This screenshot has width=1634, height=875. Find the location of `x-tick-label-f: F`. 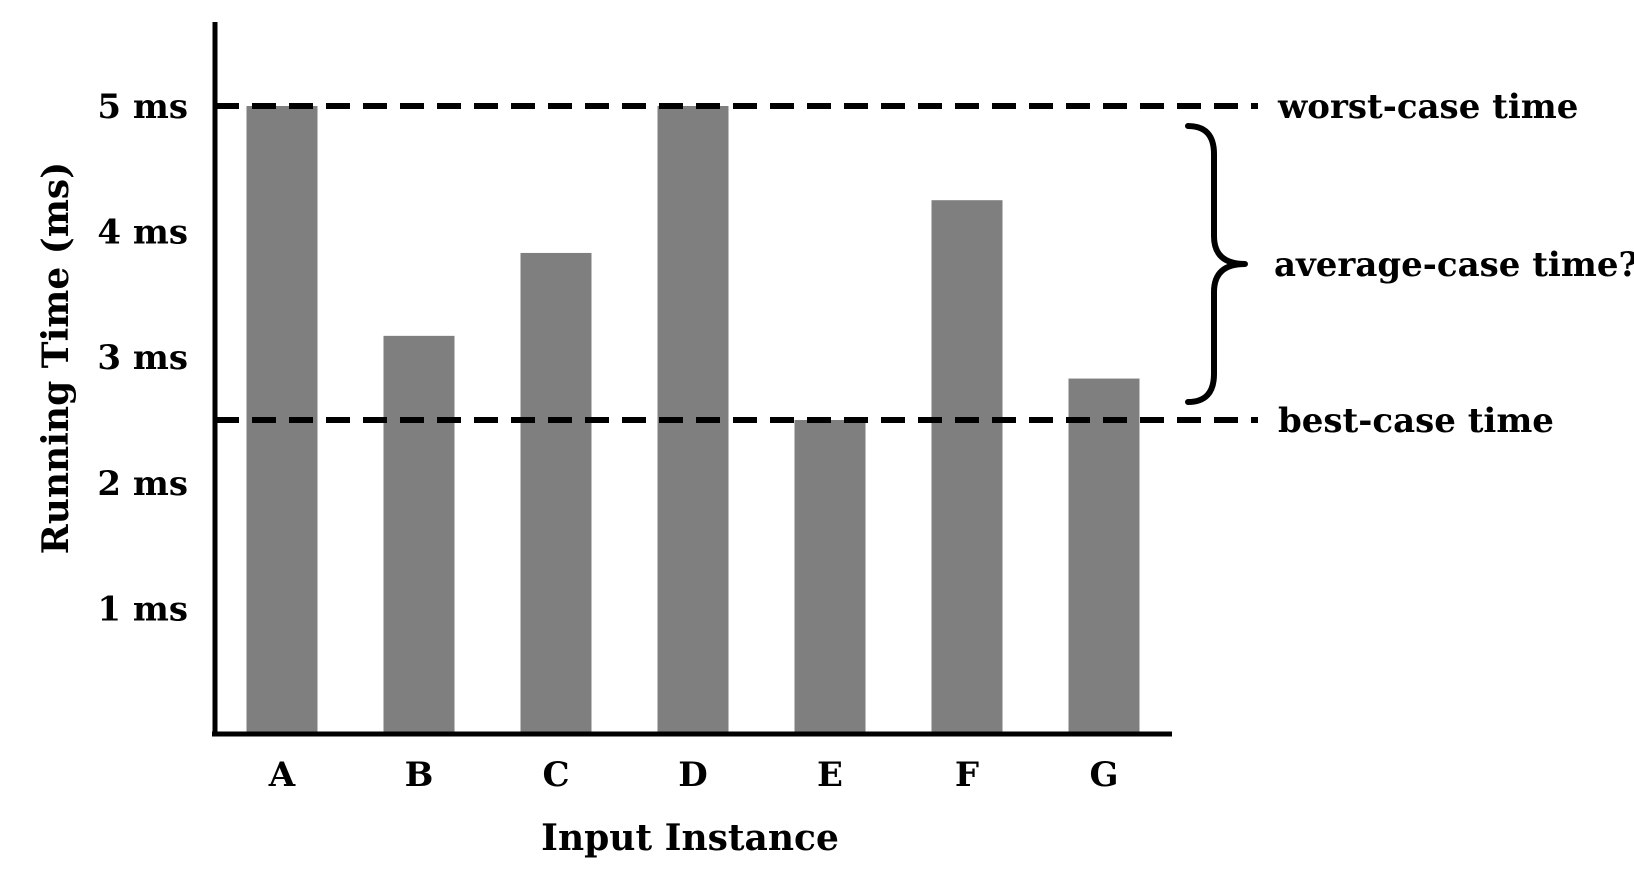

x-tick-label-f: F is located at coordinates (967, 775).